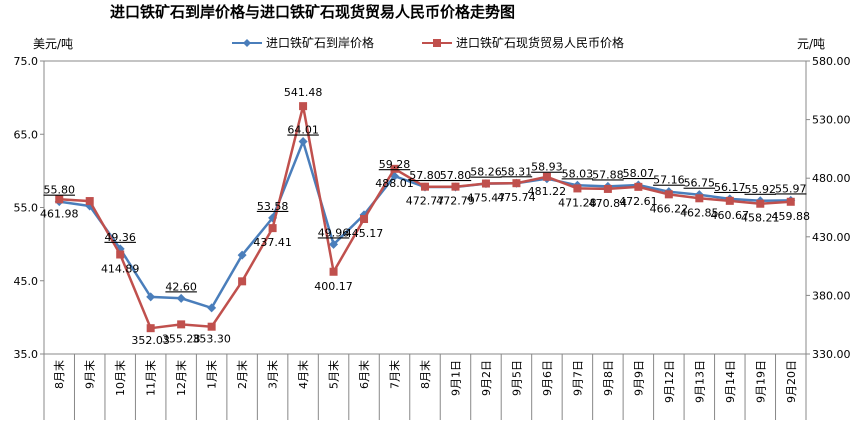 This screenshot has width=863, height=427. What do you see at coordinates (699, 212) in the screenshot?
I see `data-label: 462.85` at bounding box center [699, 212].